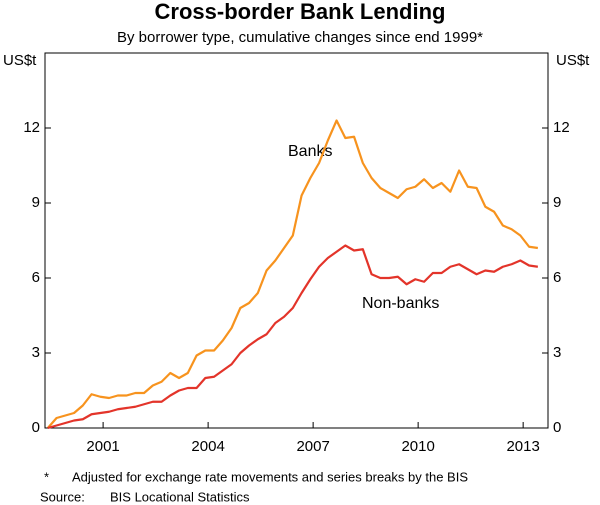 Image resolution: width=600 pixels, height=505 pixels. What do you see at coordinates (312, 446) in the screenshot?
I see `x-tick-label: 2007` at bounding box center [312, 446].